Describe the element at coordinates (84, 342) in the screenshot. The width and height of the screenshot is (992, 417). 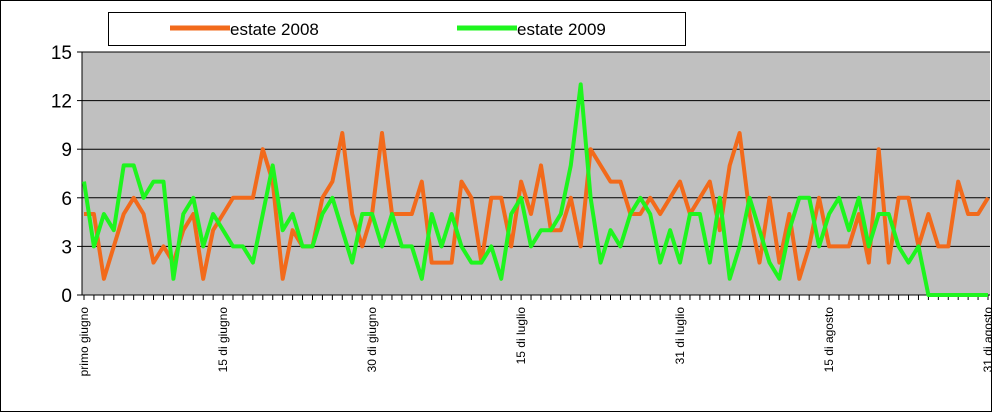
I see `x-tick-label: primo giugno` at that location.